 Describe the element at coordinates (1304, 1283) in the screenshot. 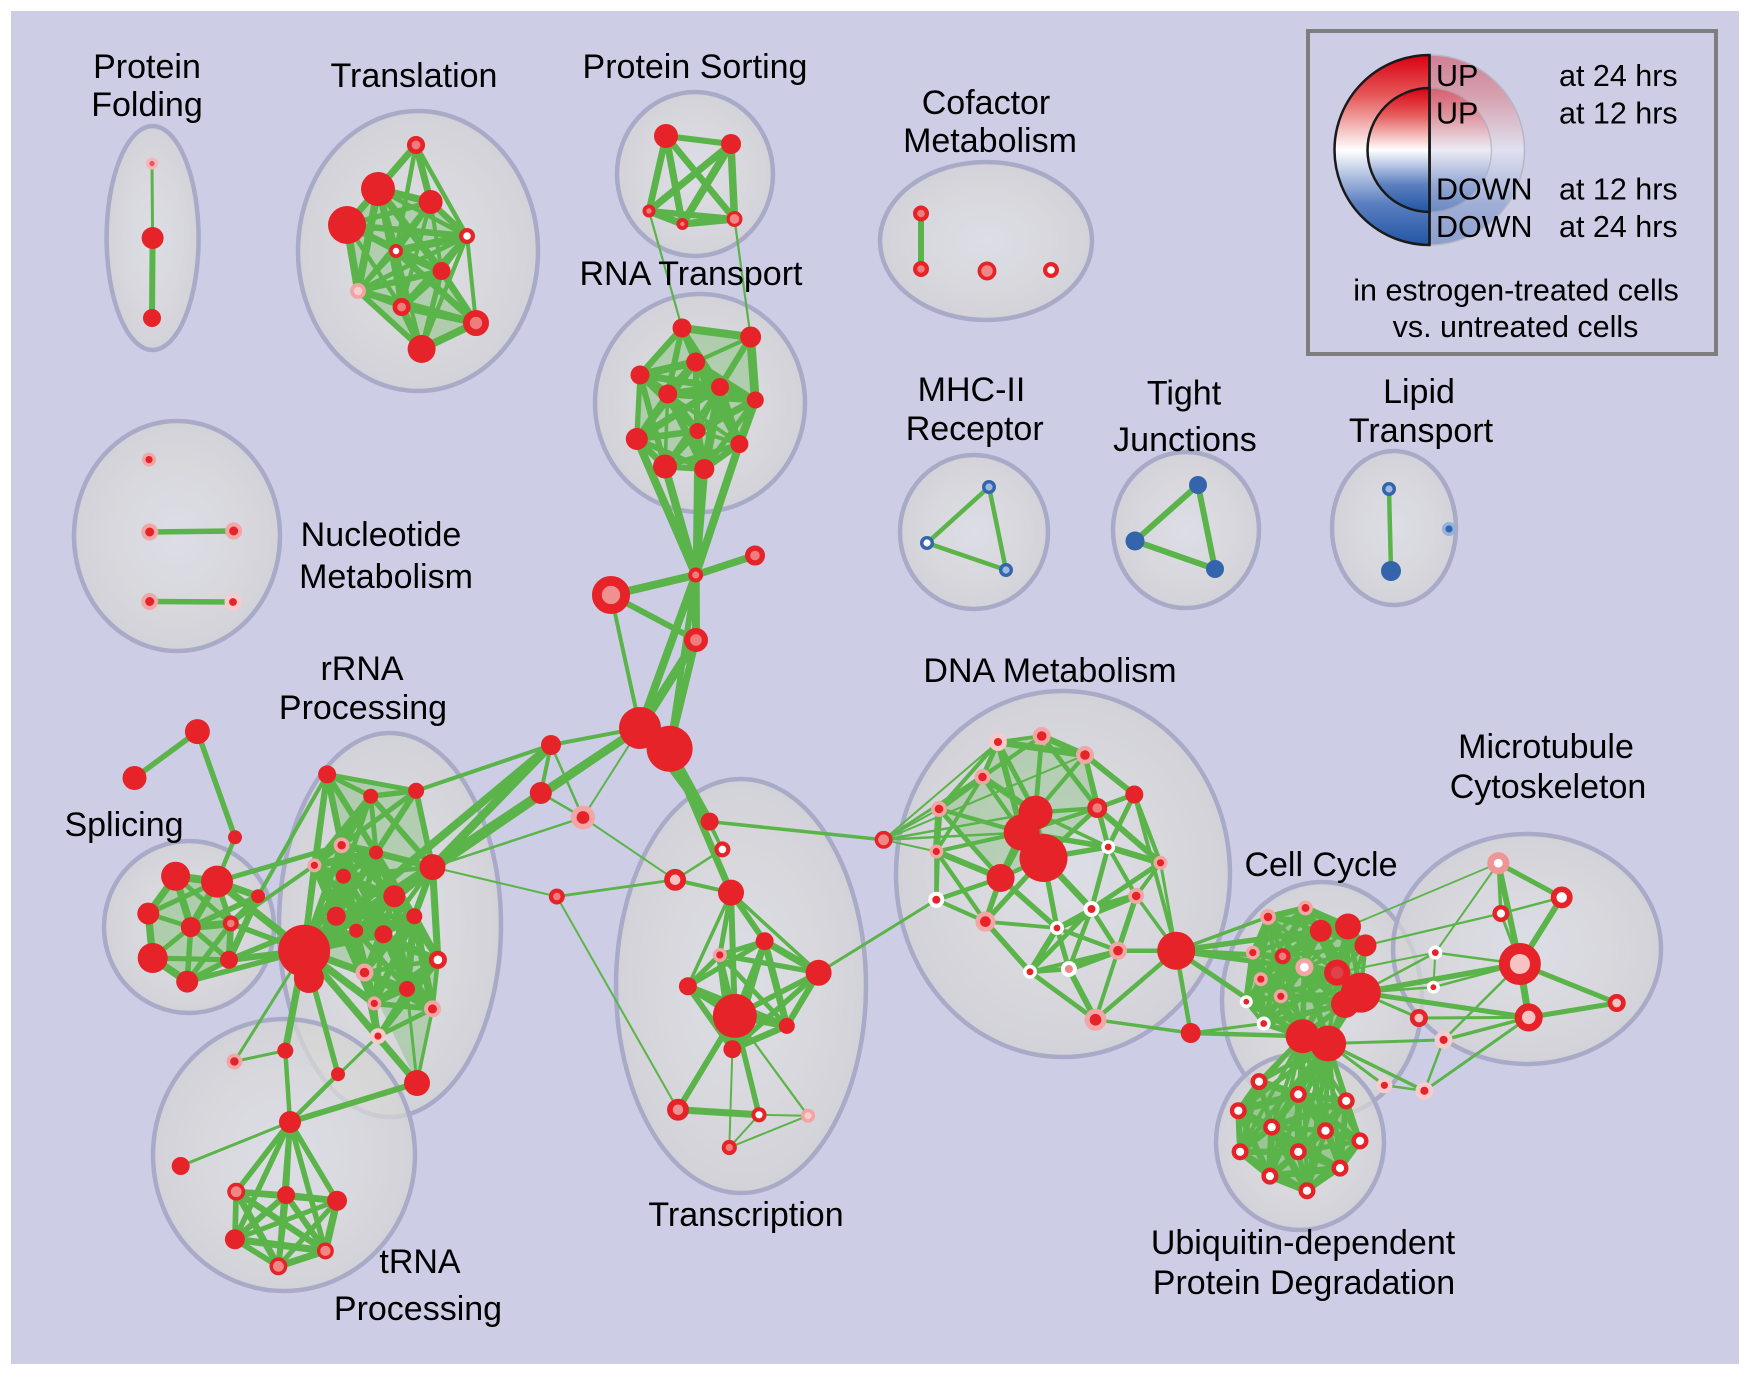

I see `svg-text: Protein Degradation` at that location.